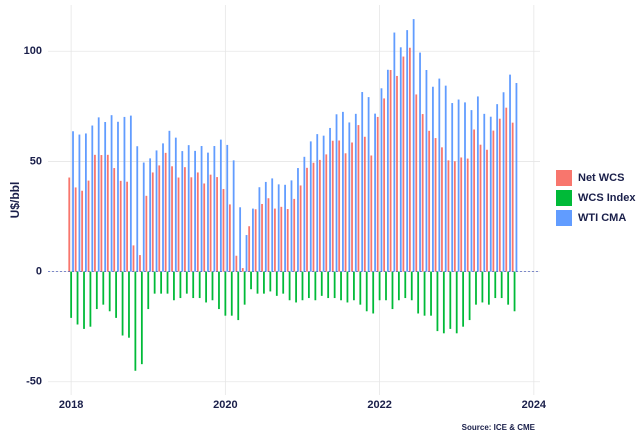 The height and width of the screenshot is (436, 638). Describe the element at coordinates (71, 405) in the screenshot. I see `x-tick-label: 2018` at that location.